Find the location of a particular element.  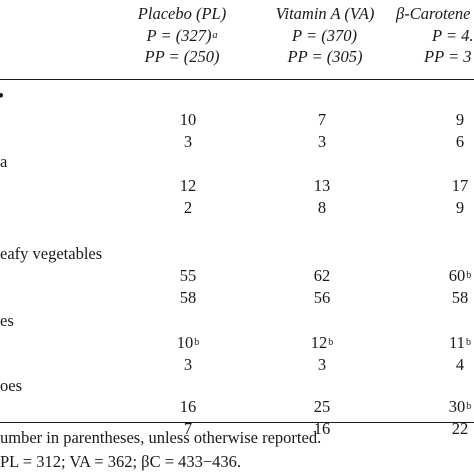

group-label: eafy vegetables is located at coordinates (51, 253).